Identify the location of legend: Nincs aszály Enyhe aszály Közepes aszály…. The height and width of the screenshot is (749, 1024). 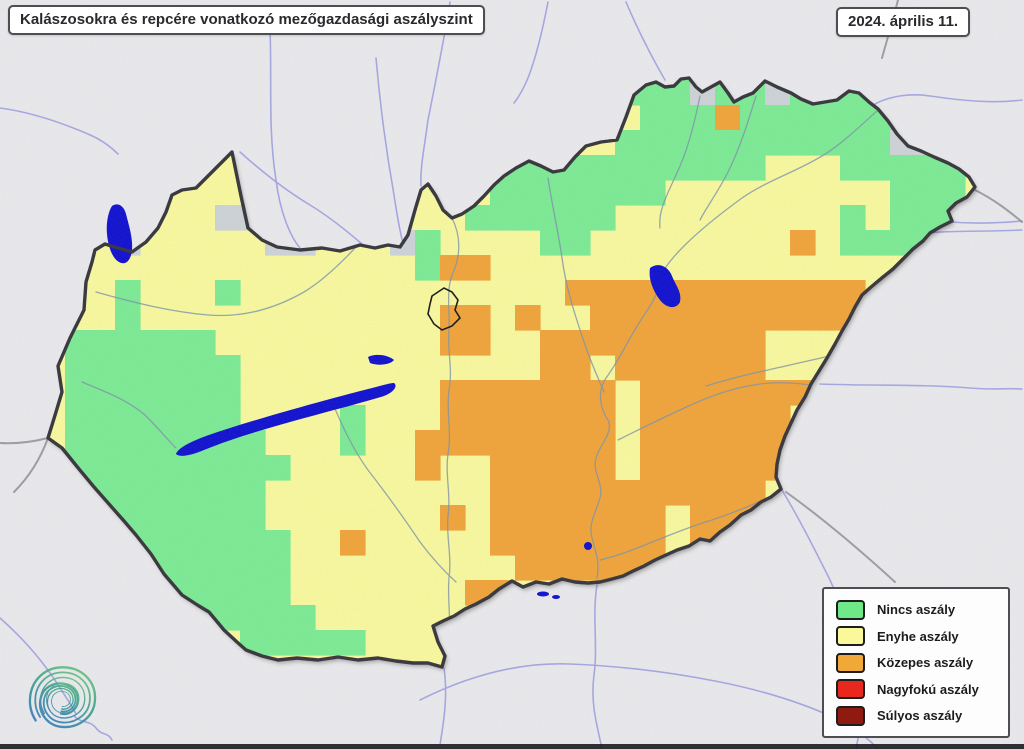
(916, 662).